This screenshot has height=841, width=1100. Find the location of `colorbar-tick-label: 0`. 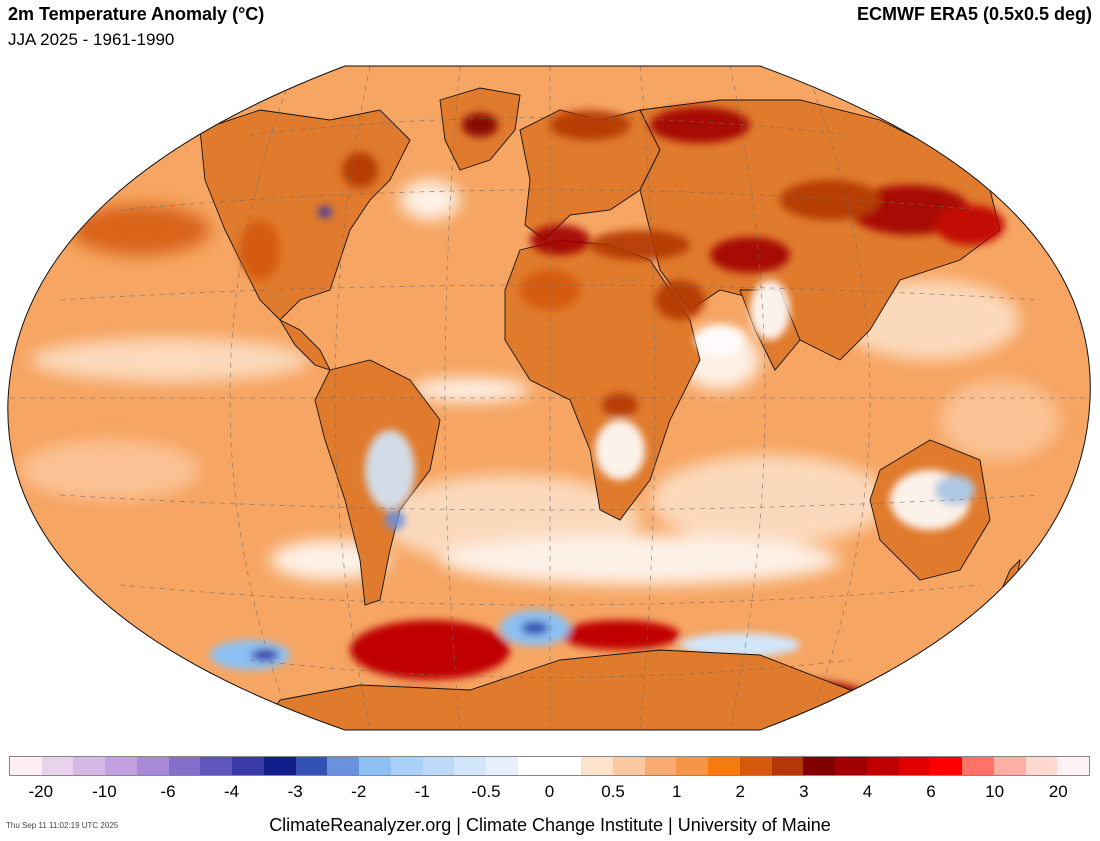

colorbar-tick-label: 0 is located at coordinates (549, 791).